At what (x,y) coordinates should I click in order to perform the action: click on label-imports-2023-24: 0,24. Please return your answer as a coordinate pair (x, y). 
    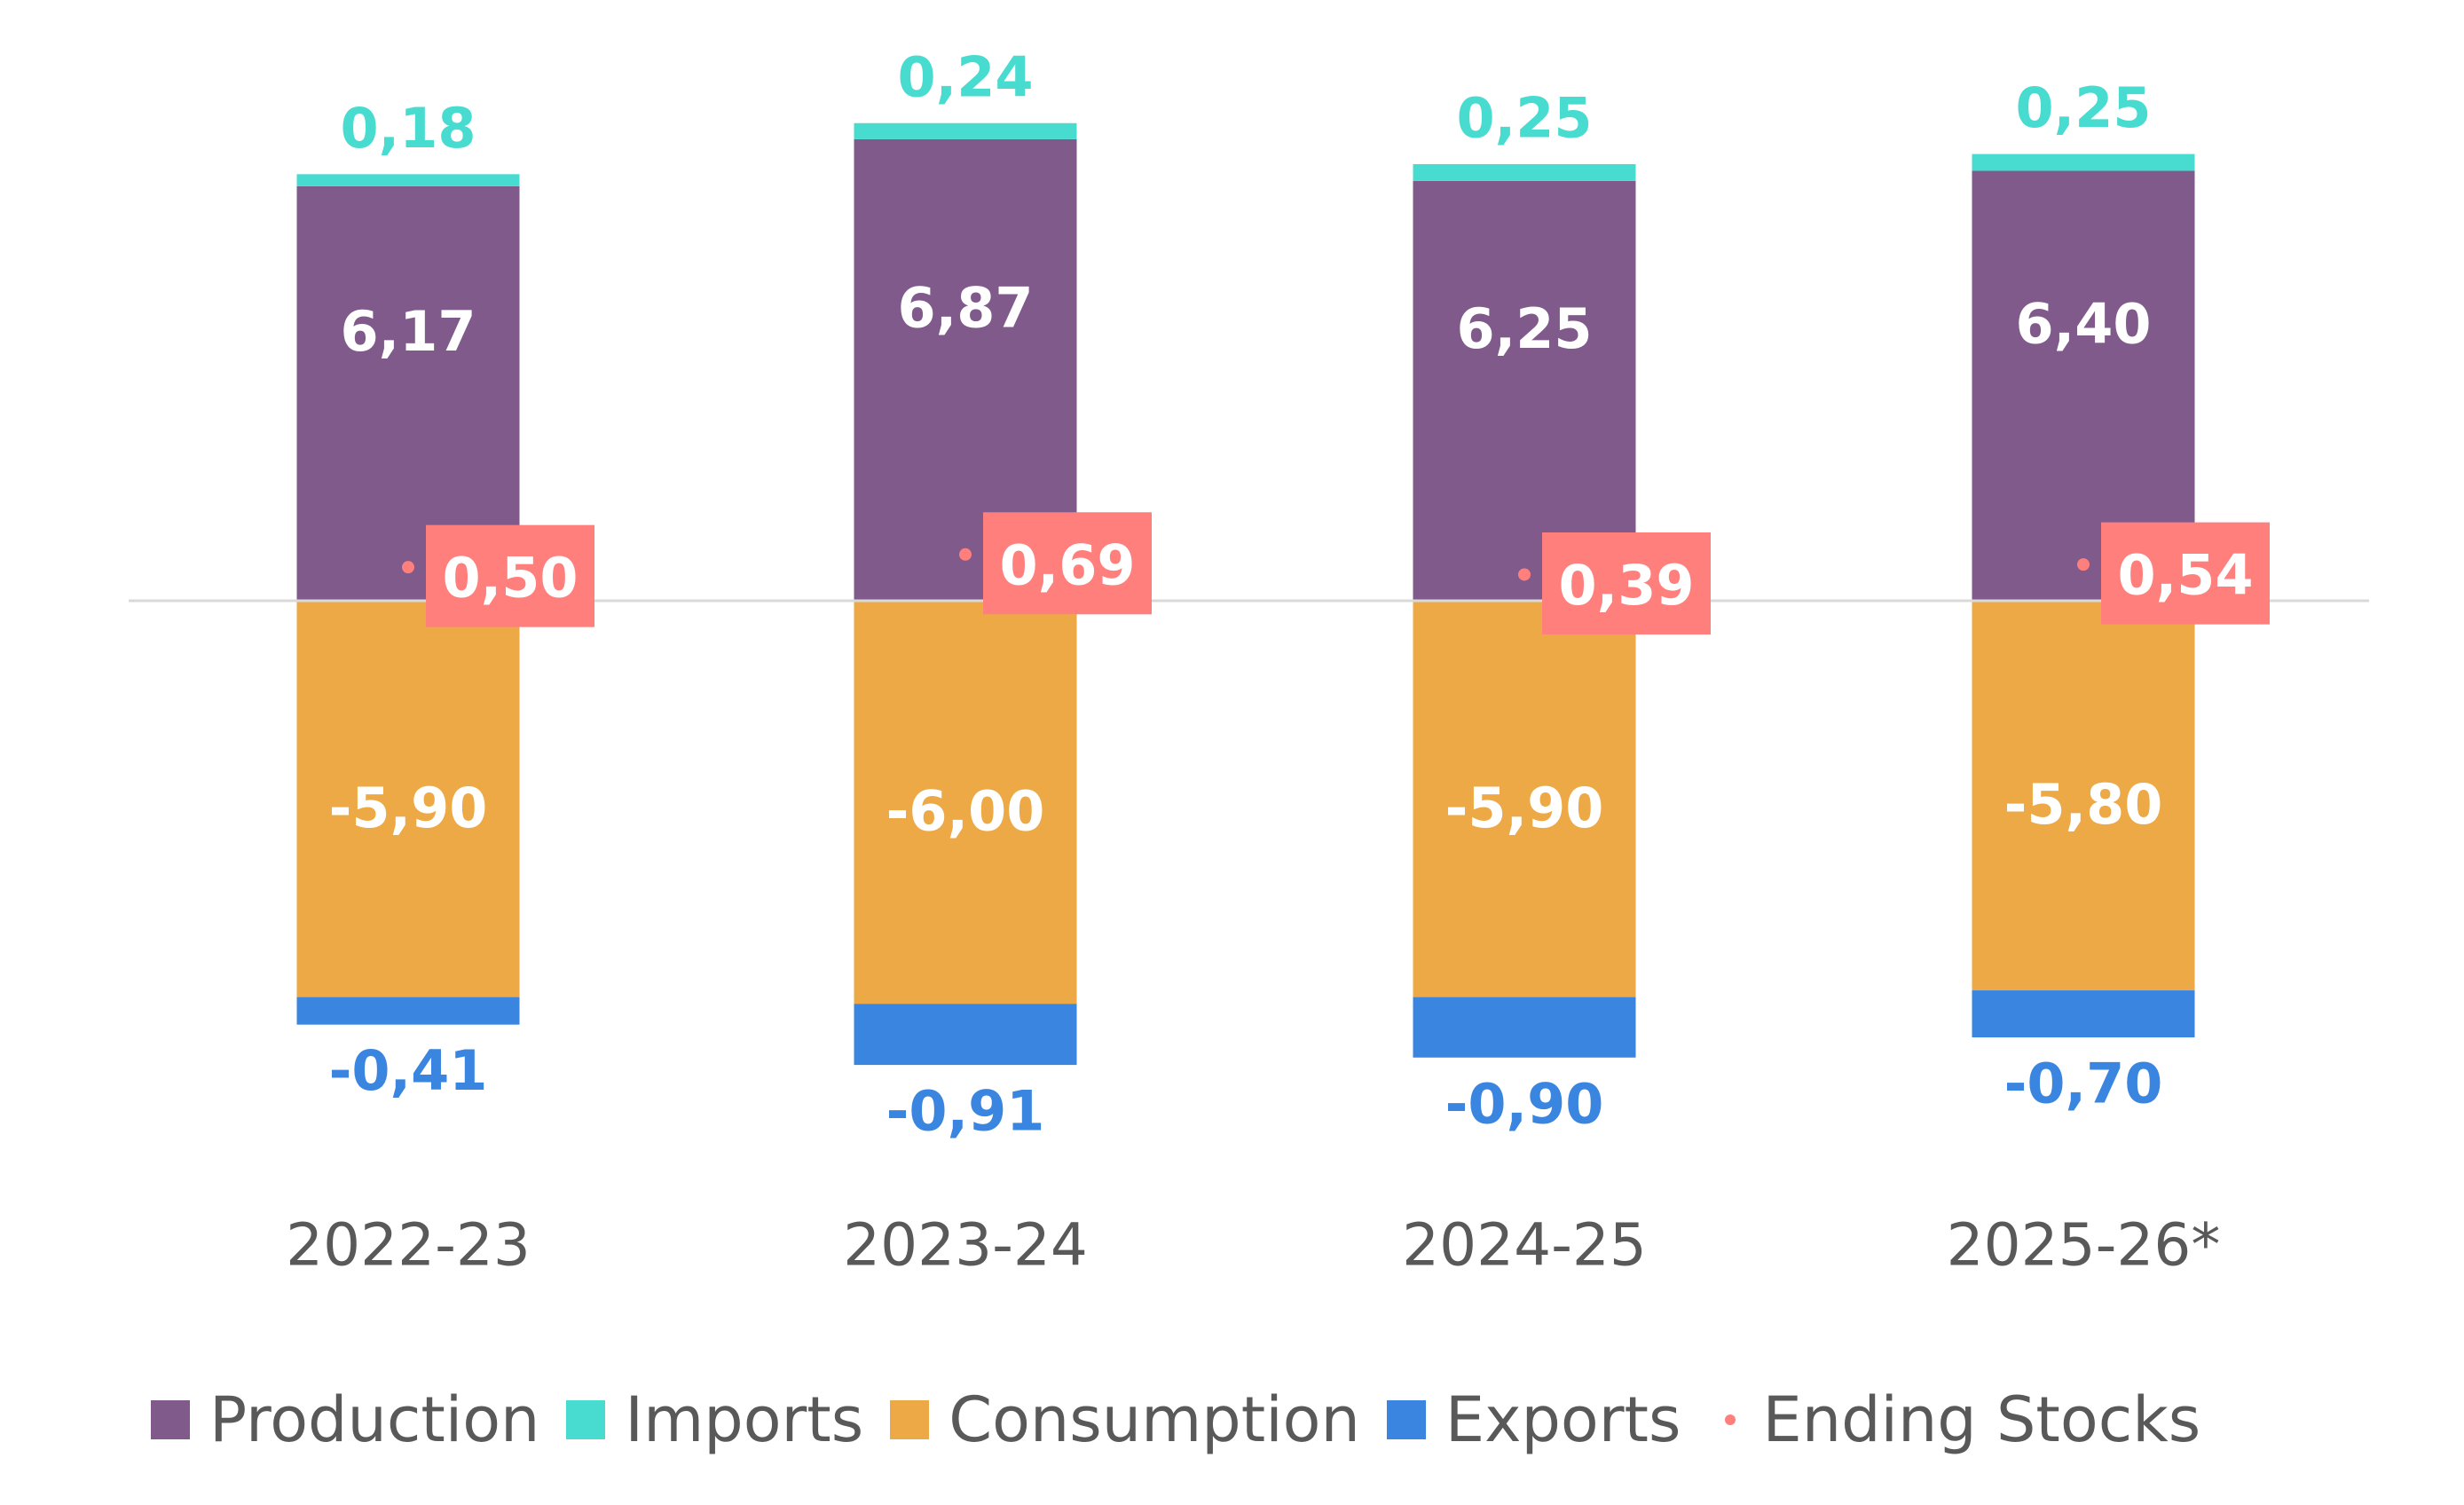
    Looking at the image, I should click on (966, 76).